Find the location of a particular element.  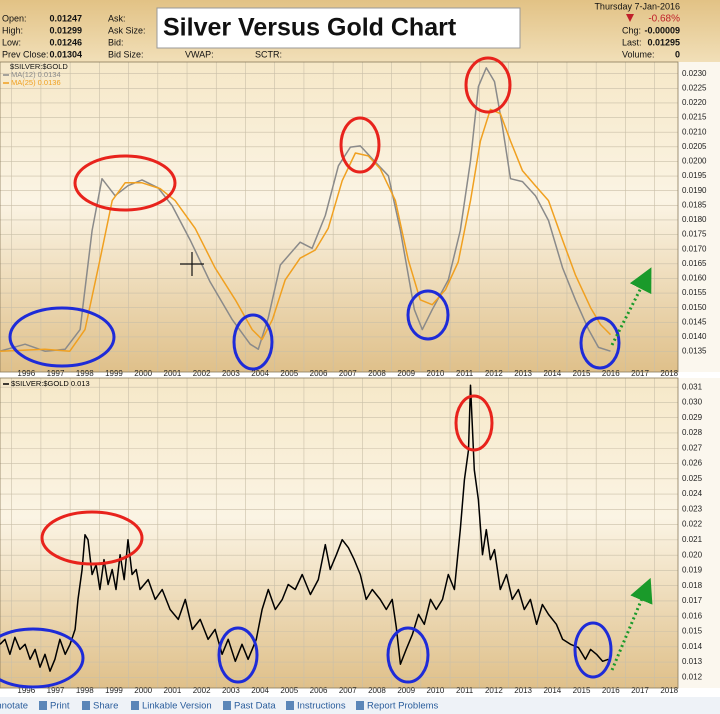

y-tick-label: 0.0215 is located at coordinates (694, 117).